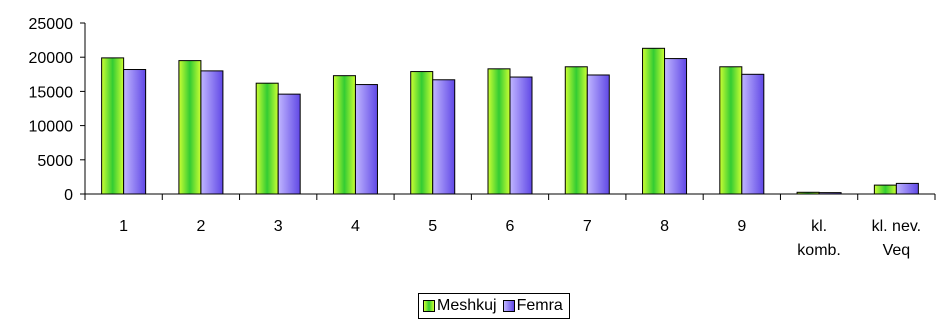  What do you see at coordinates (539, 305) in the screenshot?
I see `legend-label-femra: Femra` at bounding box center [539, 305].